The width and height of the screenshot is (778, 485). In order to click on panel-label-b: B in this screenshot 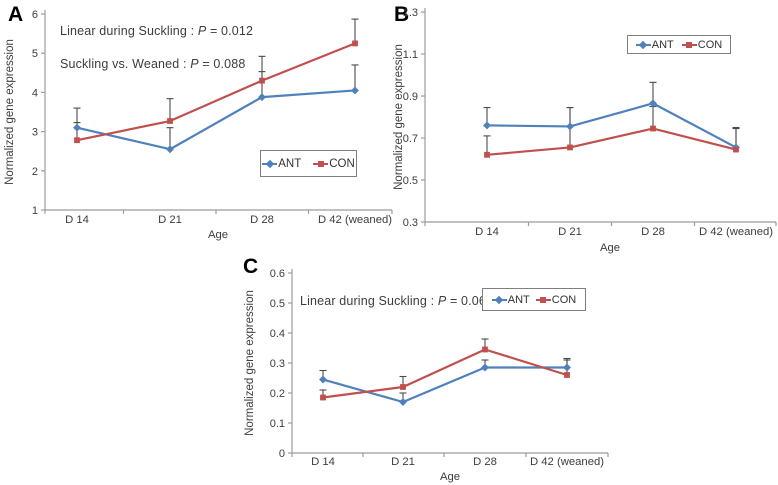, I will do `click(402, 14)`.